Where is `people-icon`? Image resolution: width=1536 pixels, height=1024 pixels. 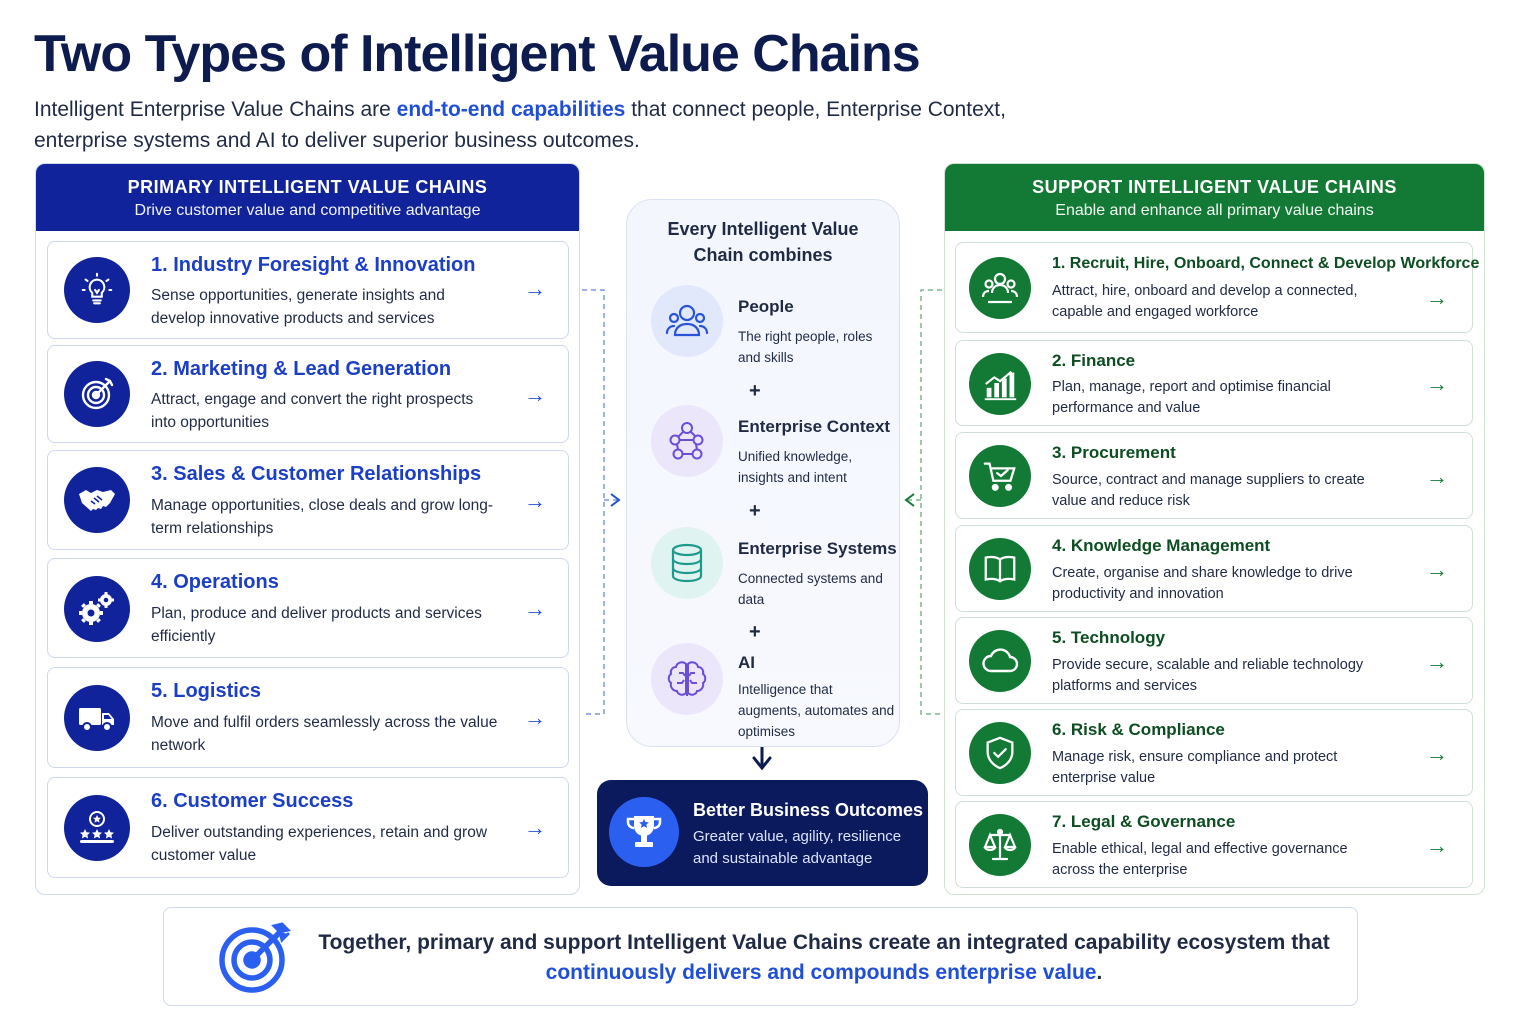
people-icon is located at coordinates (687, 321).